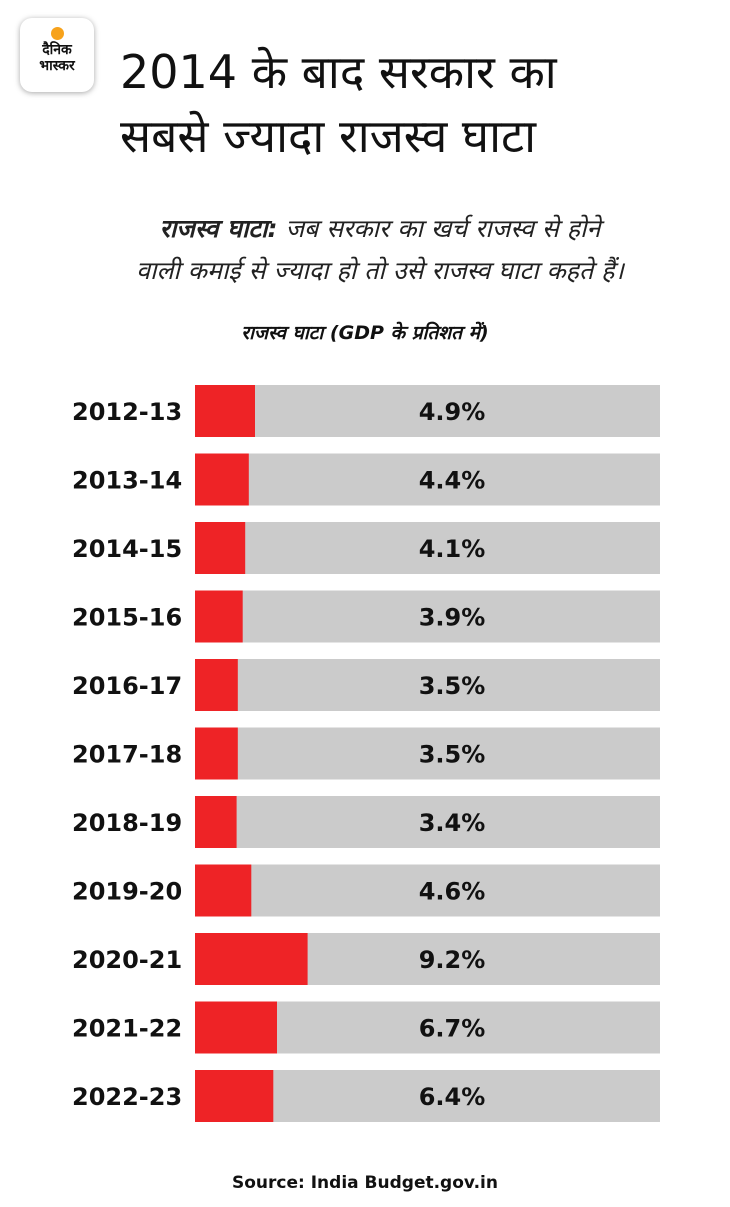 This screenshot has height=1207, width=730. Describe the element at coordinates (452, 823) in the screenshot. I see `value-label: 3.4%` at that location.